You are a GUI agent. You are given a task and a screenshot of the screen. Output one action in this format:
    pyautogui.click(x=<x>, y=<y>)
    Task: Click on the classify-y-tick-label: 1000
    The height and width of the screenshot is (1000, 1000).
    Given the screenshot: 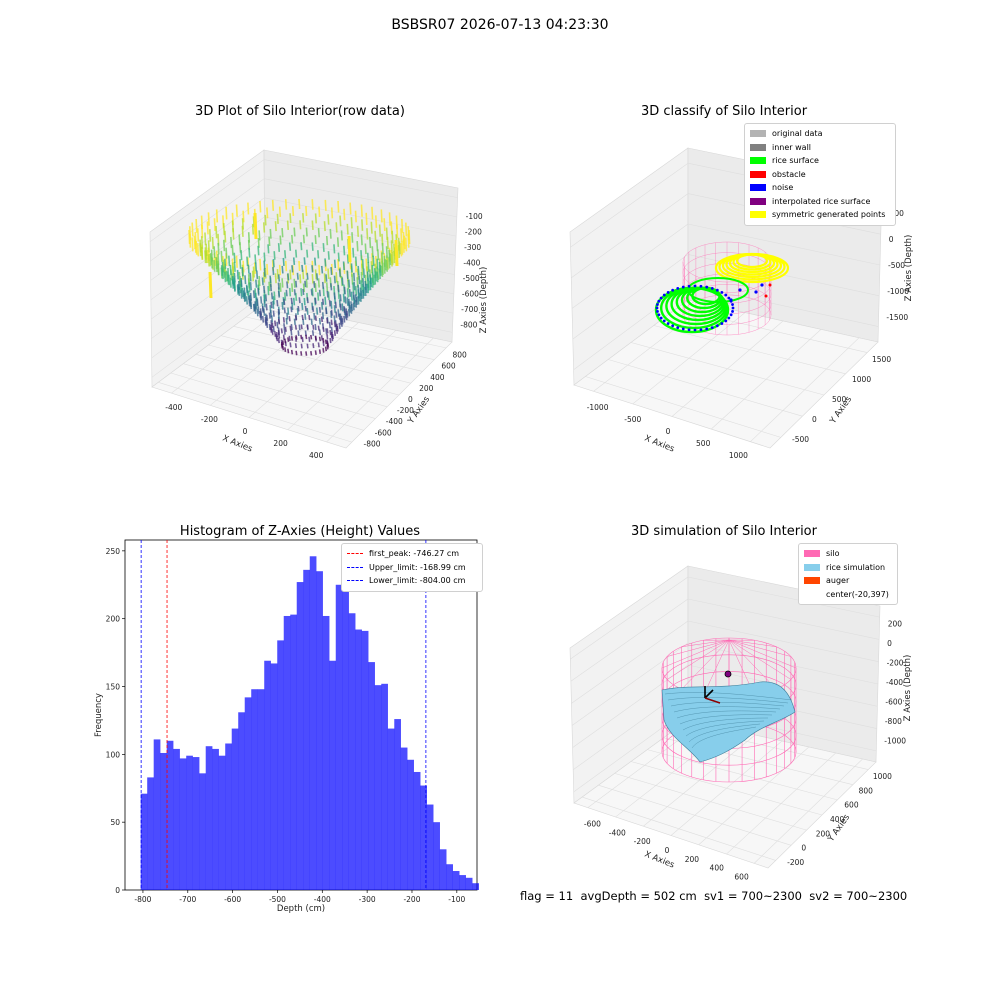 What is the action you would take?
    pyautogui.click(x=861, y=379)
    